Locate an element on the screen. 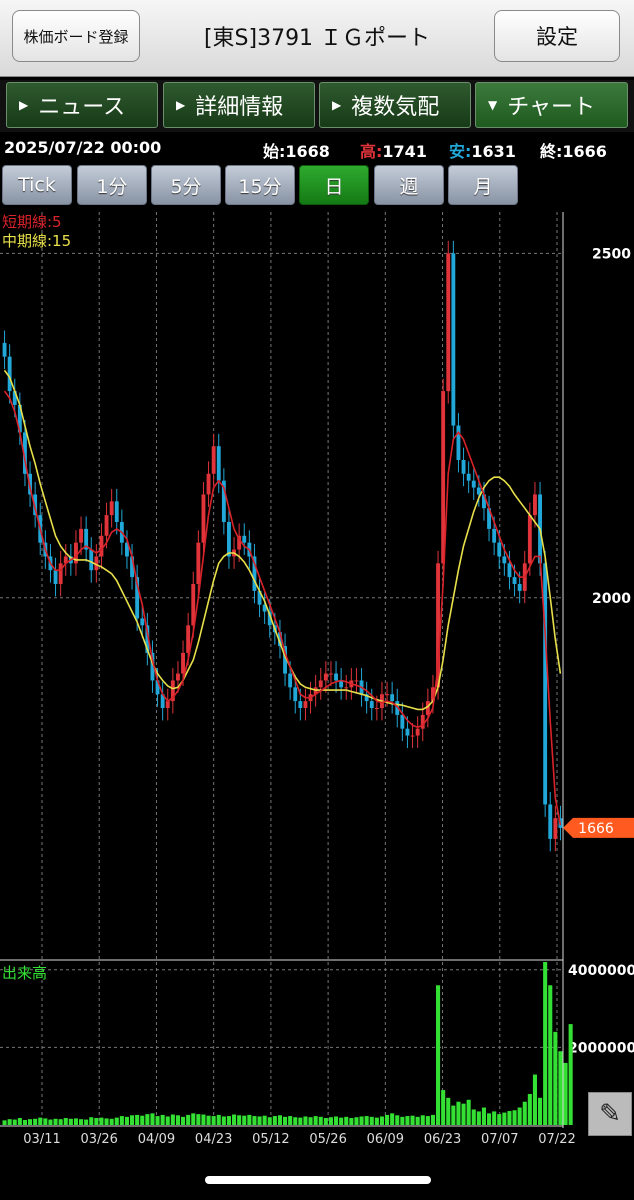  tab-quotes: ▶ 複数気配 is located at coordinates (395, 105).